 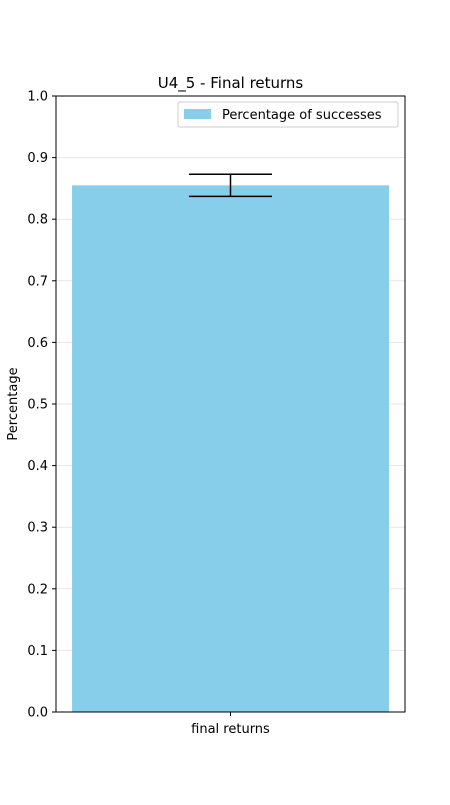 What do you see at coordinates (302, 115) in the screenshot?
I see `legend-label: Percentage of successes` at bounding box center [302, 115].